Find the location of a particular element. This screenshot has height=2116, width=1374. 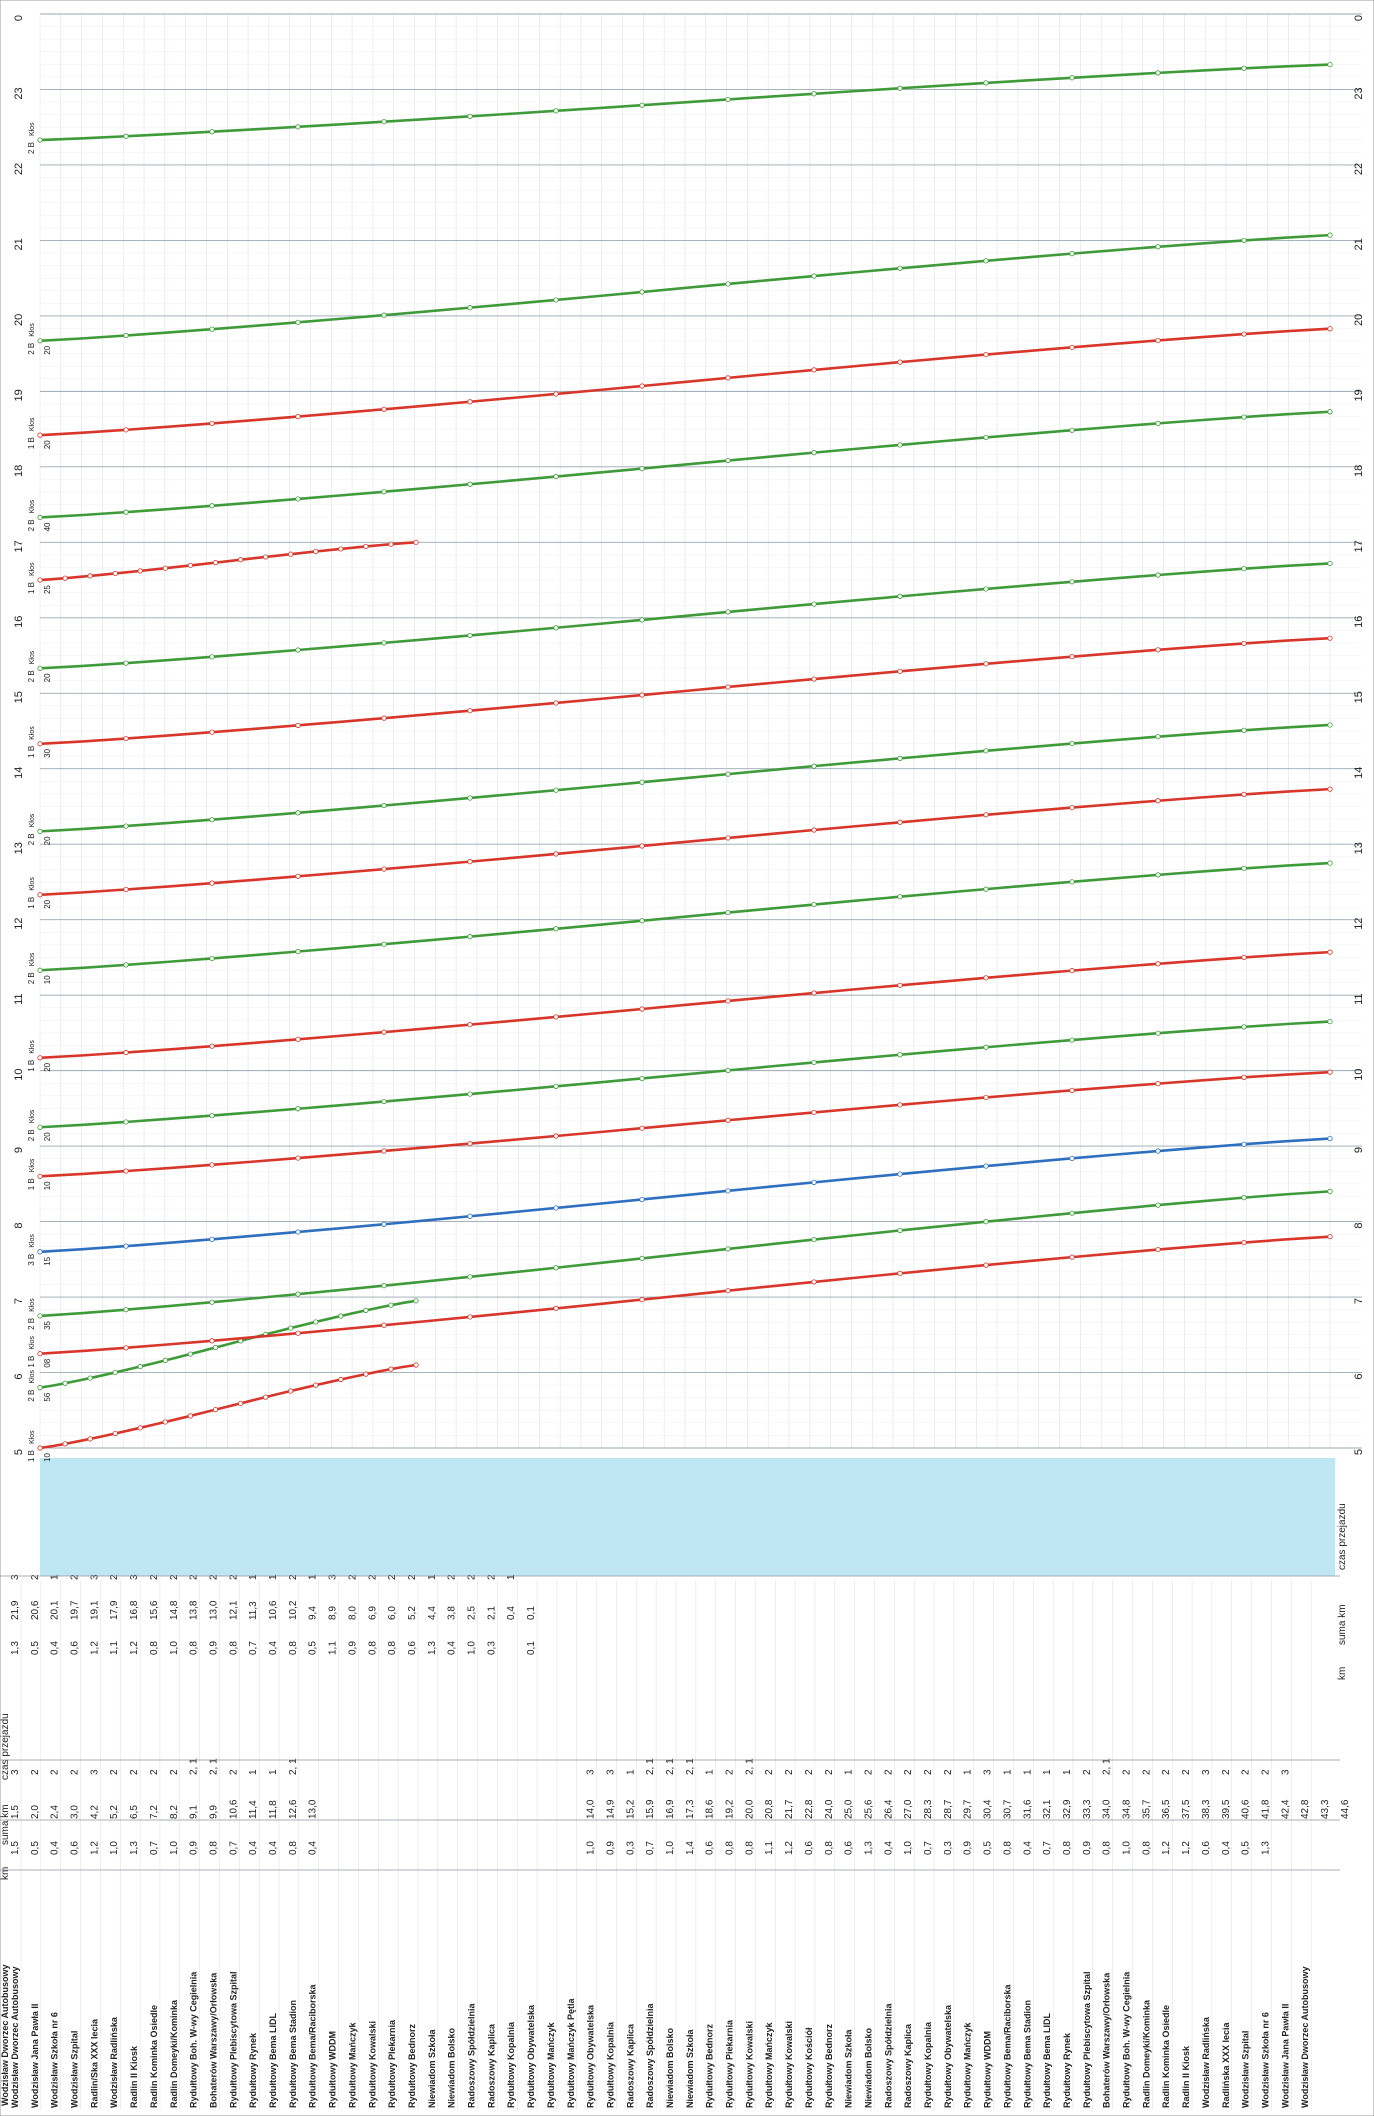

suma-cell-return: 10,2 is located at coordinates (293, 1610).